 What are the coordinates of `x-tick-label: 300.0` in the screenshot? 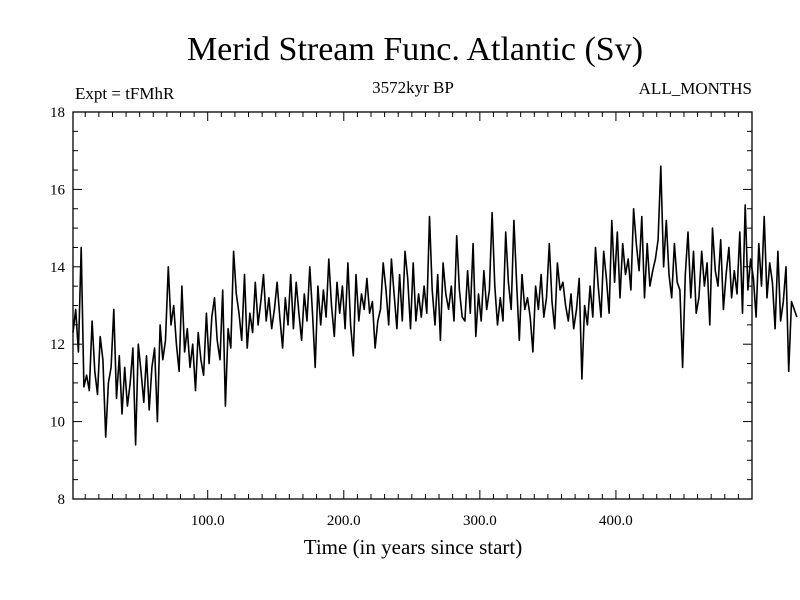 It's located at (480, 521).